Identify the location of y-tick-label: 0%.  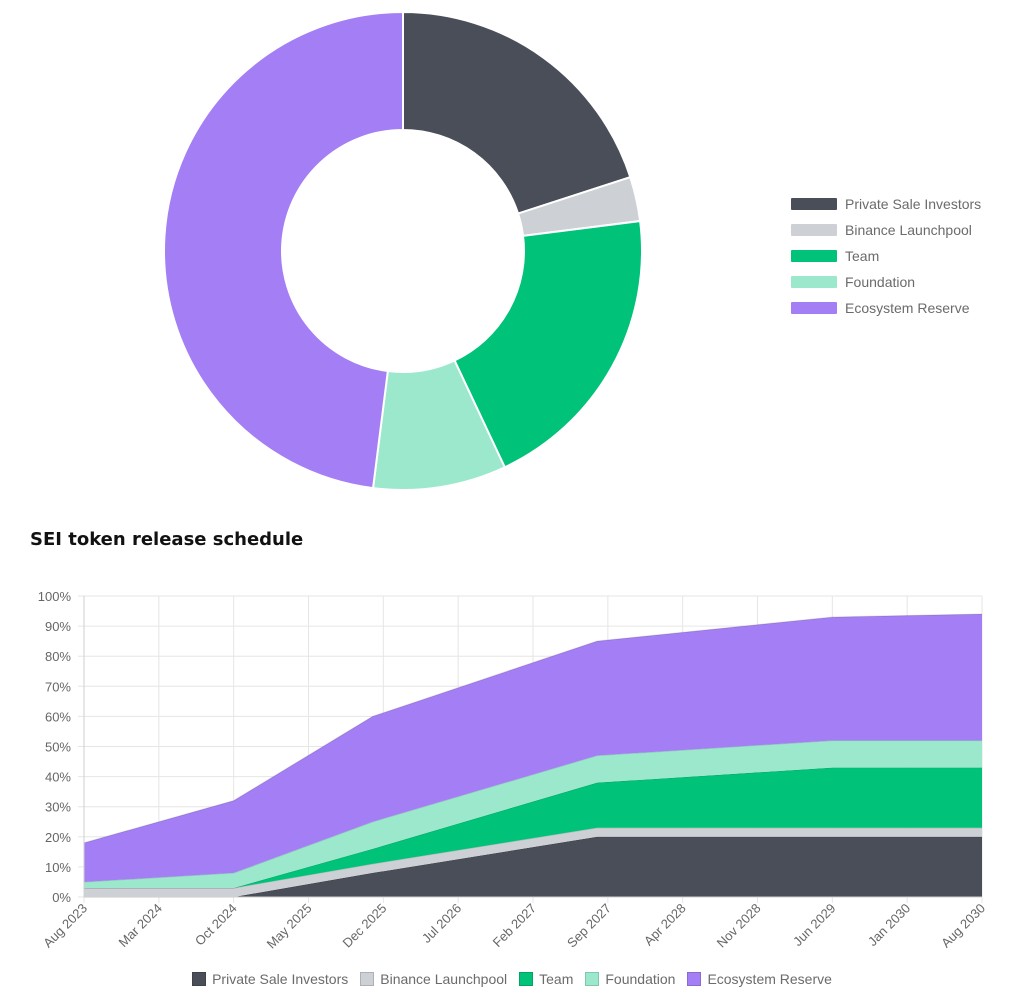
(61, 897).